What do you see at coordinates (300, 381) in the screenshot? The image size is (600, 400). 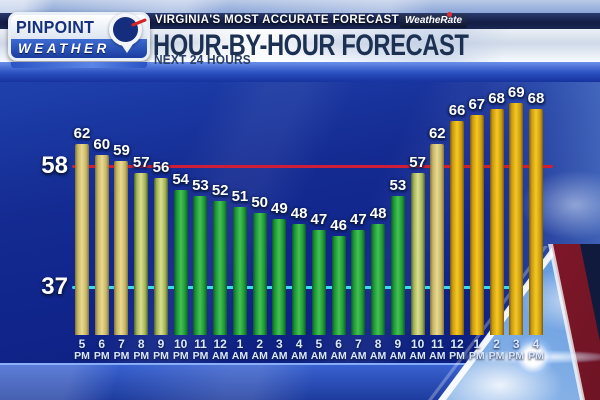 I see `bottom-band` at bounding box center [300, 381].